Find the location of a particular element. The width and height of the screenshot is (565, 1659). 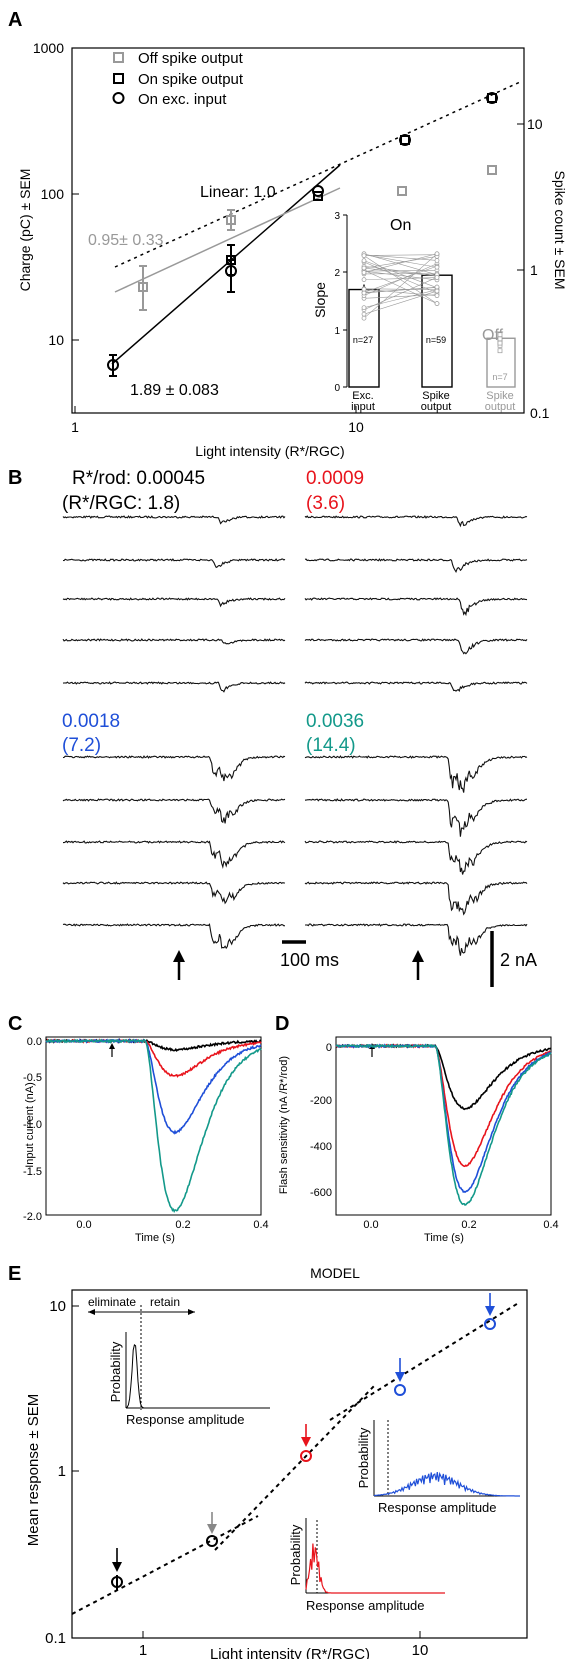

panel-a-y-tick: 1000 is located at coordinates (48, 48).